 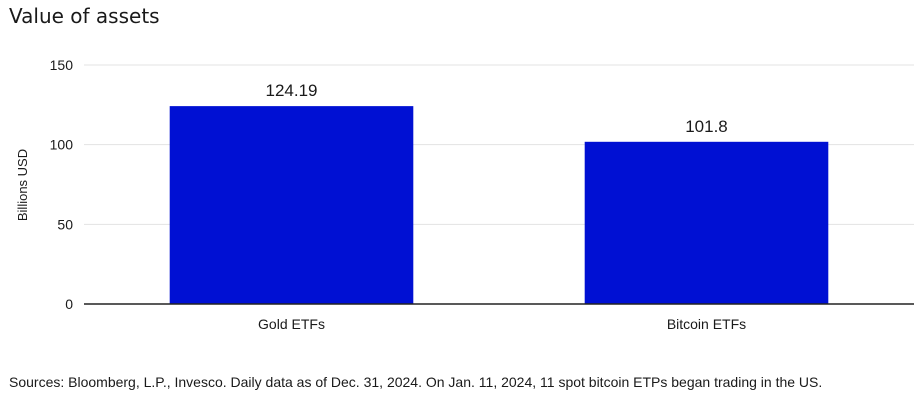 I want to click on y-tick-label: 100, so click(x=62, y=145).